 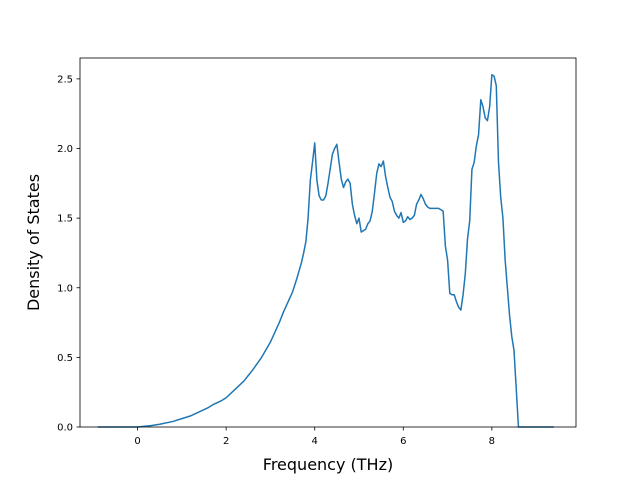 What do you see at coordinates (65, 288) in the screenshot?
I see `y-tick-label: 1.0` at bounding box center [65, 288].